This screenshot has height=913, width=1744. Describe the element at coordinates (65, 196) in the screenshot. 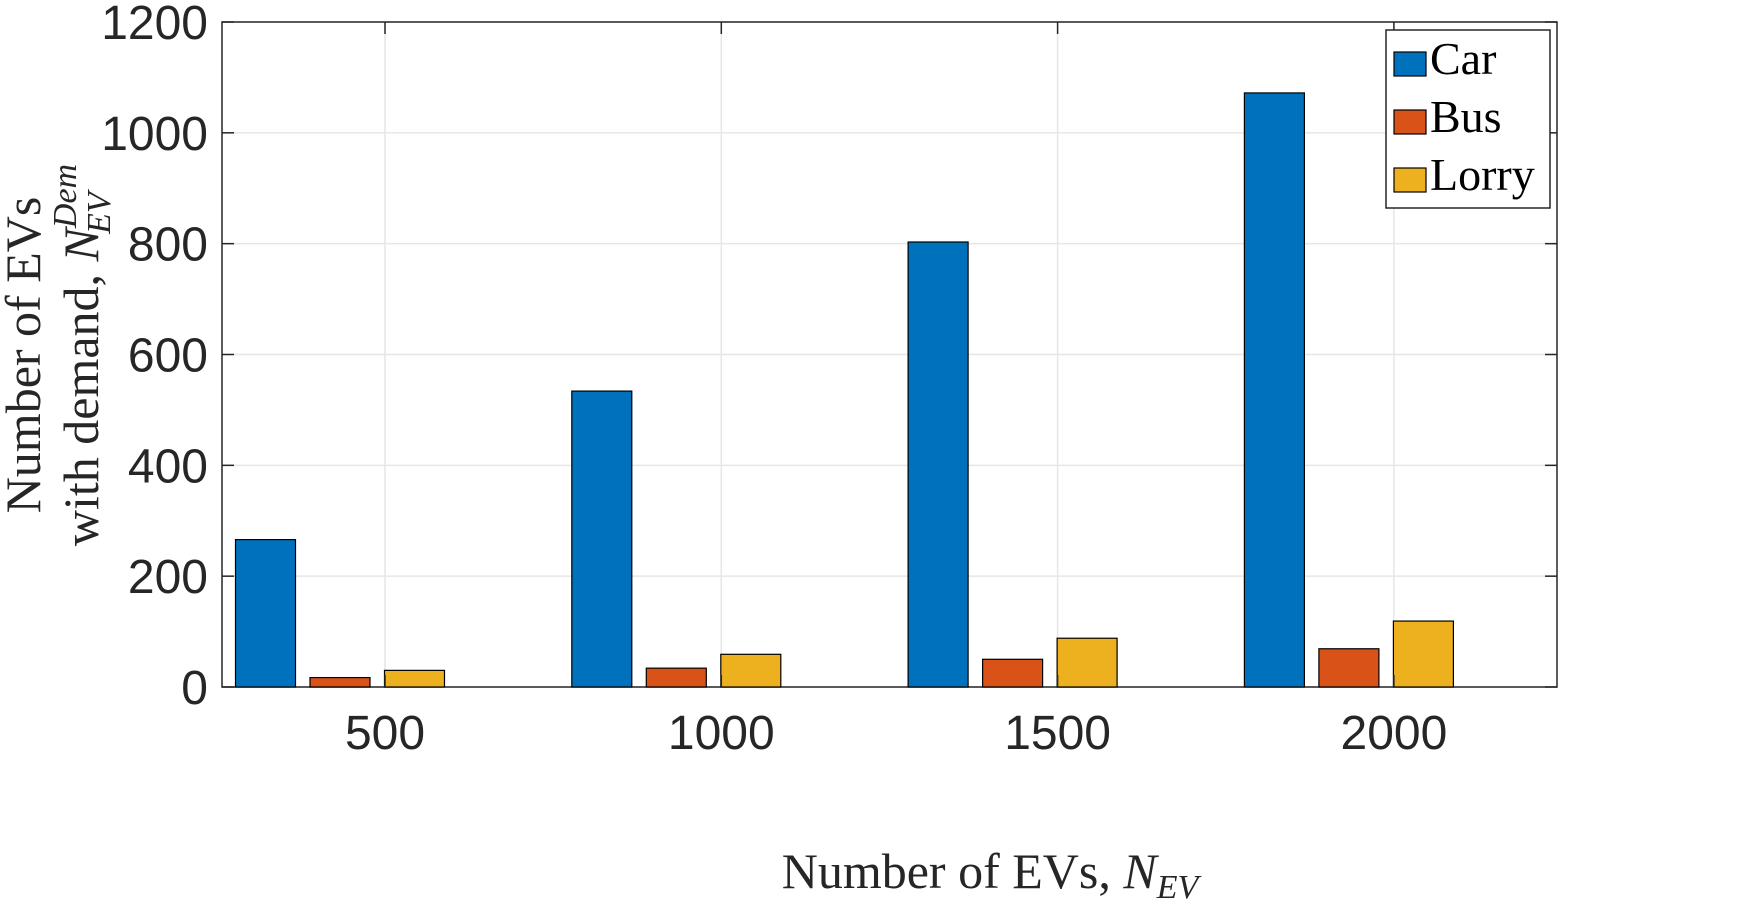

I see `y-axis-label-superscript: Dem` at that location.